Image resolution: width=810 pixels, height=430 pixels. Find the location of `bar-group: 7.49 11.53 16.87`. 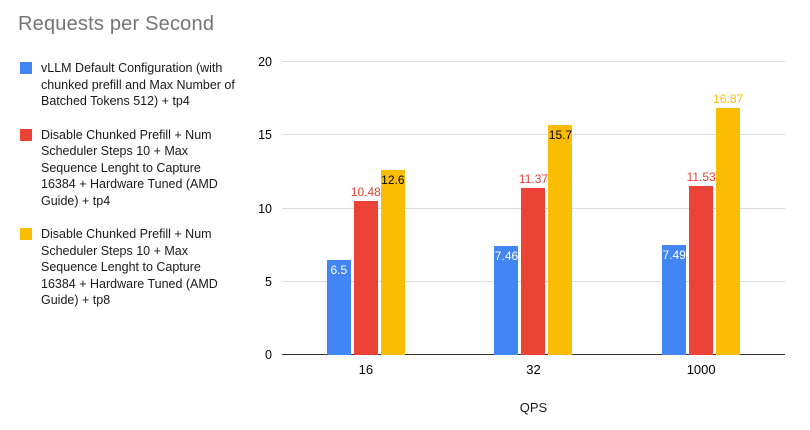

bar-group: 7.49 11.53 16.87 is located at coordinates (701, 208).